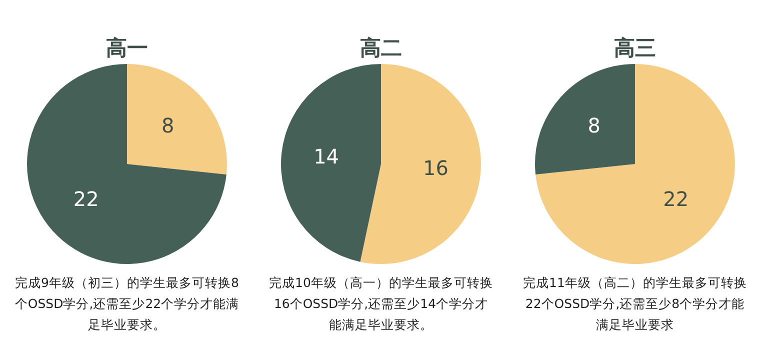 This screenshot has width=762, height=358. What do you see at coordinates (327, 156) in the screenshot?
I see `data-label: 14` at bounding box center [327, 156].